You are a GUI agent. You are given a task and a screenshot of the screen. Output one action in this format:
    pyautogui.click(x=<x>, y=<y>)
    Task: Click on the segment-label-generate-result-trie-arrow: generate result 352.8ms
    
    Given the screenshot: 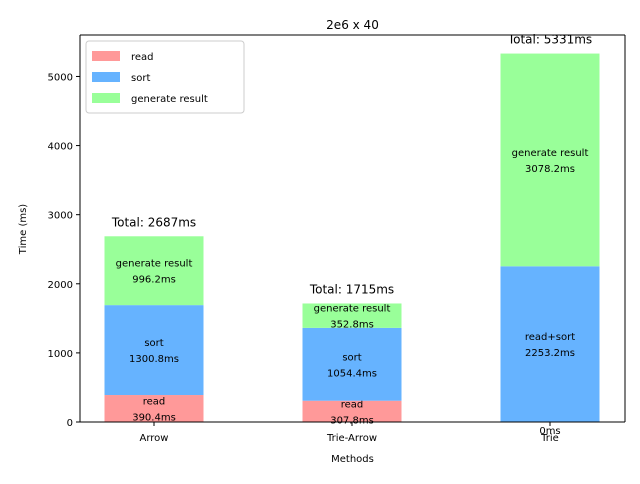 What is the action you would take?
    pyautogui.click(x=352, y=317)
    